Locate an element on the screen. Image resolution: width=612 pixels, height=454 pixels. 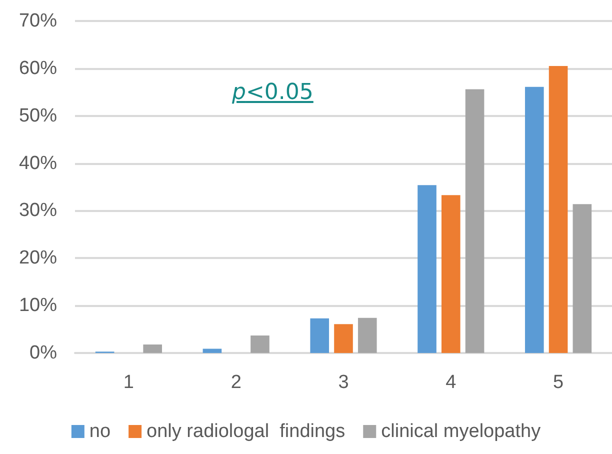
x-tick-label: 4 is located at coordinates (451, 382).